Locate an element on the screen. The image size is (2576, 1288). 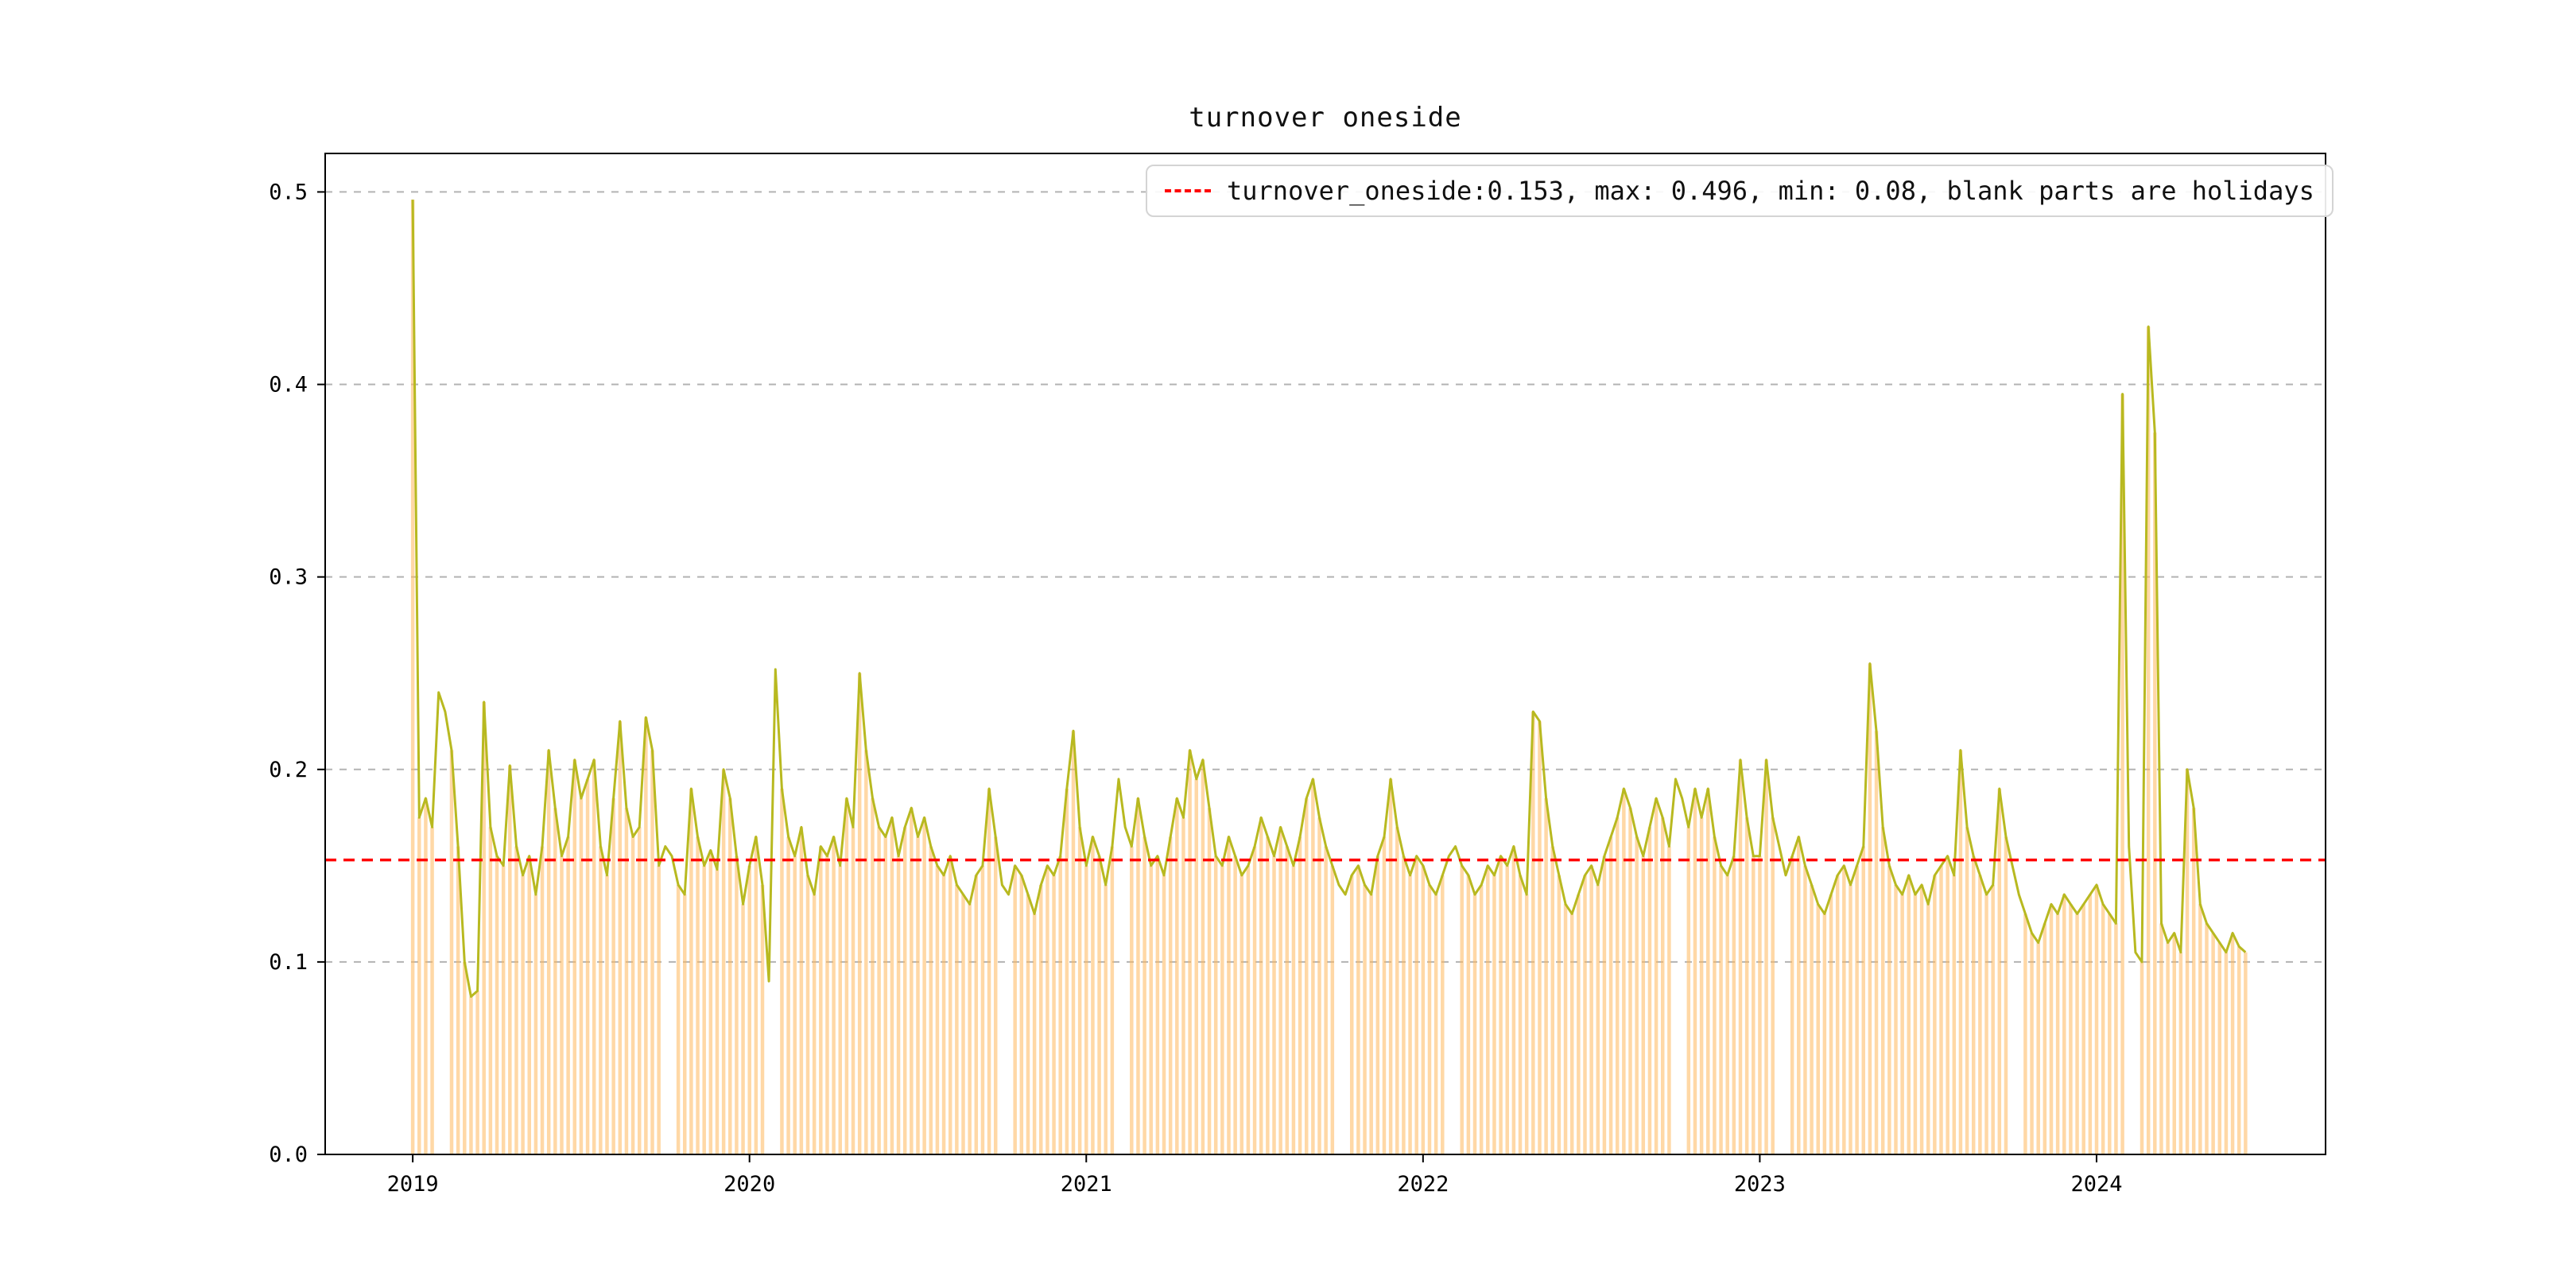
y-tick-label: 0.4 is located at coordinates (289, 385).